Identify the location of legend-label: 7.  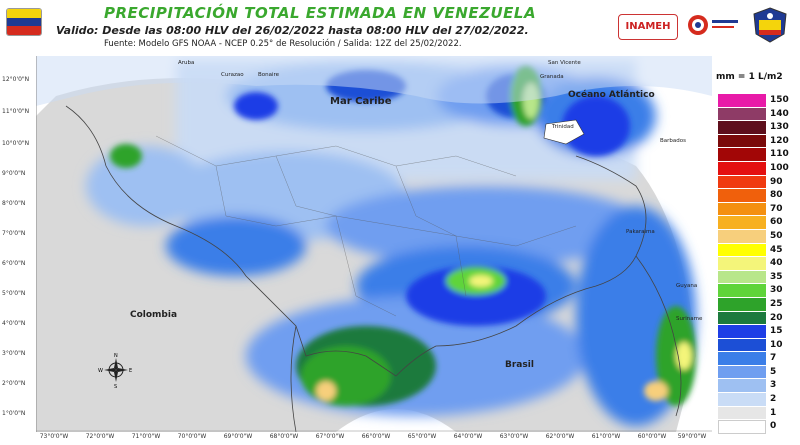
(773, 358).